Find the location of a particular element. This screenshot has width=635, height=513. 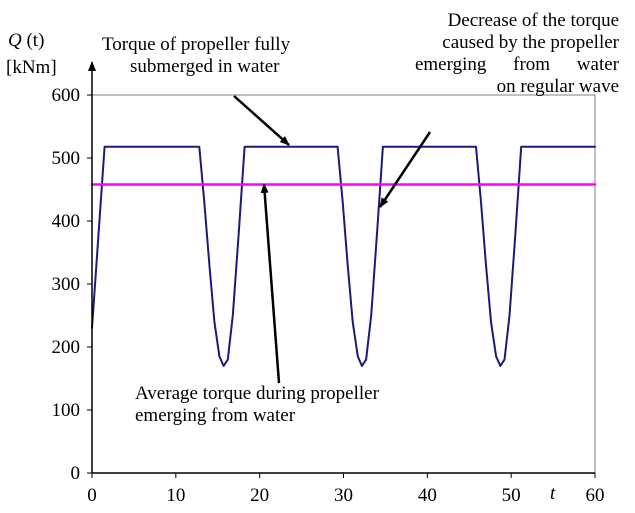

annotation-submerged-line-2: submerged in water is located at coordinates (205, 66).